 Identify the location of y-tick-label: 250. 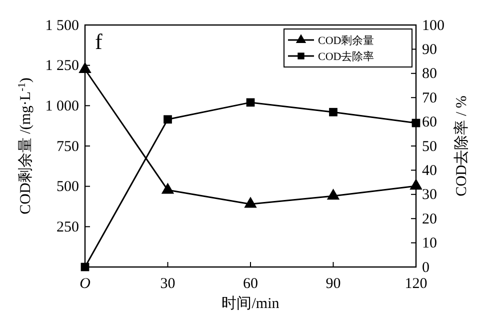
(67, 227).